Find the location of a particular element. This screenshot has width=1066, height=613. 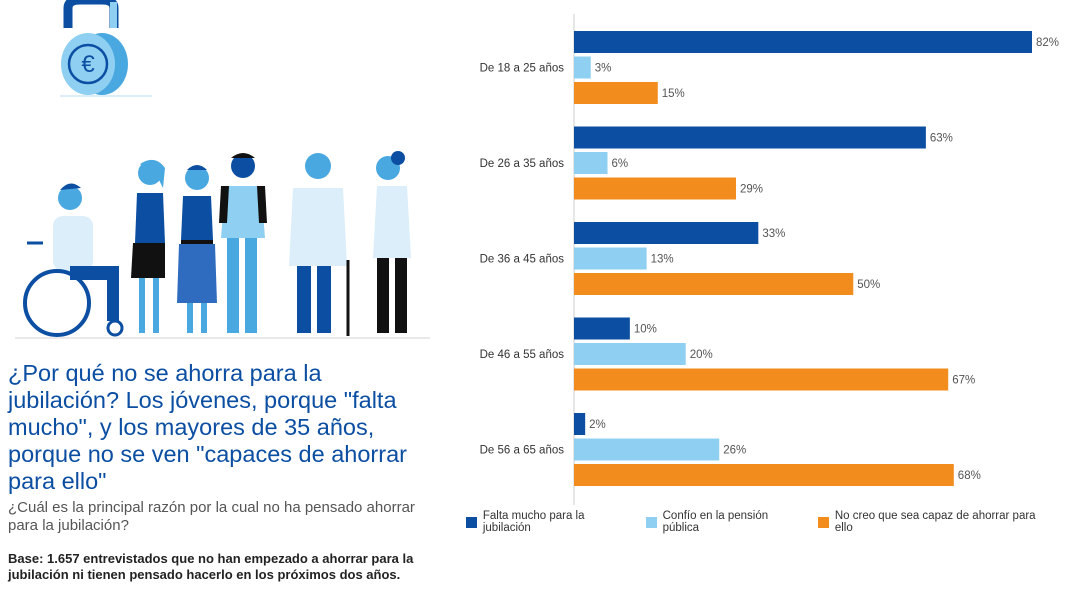

bar-value-label: 82% is located at coordinates (1047, 43).